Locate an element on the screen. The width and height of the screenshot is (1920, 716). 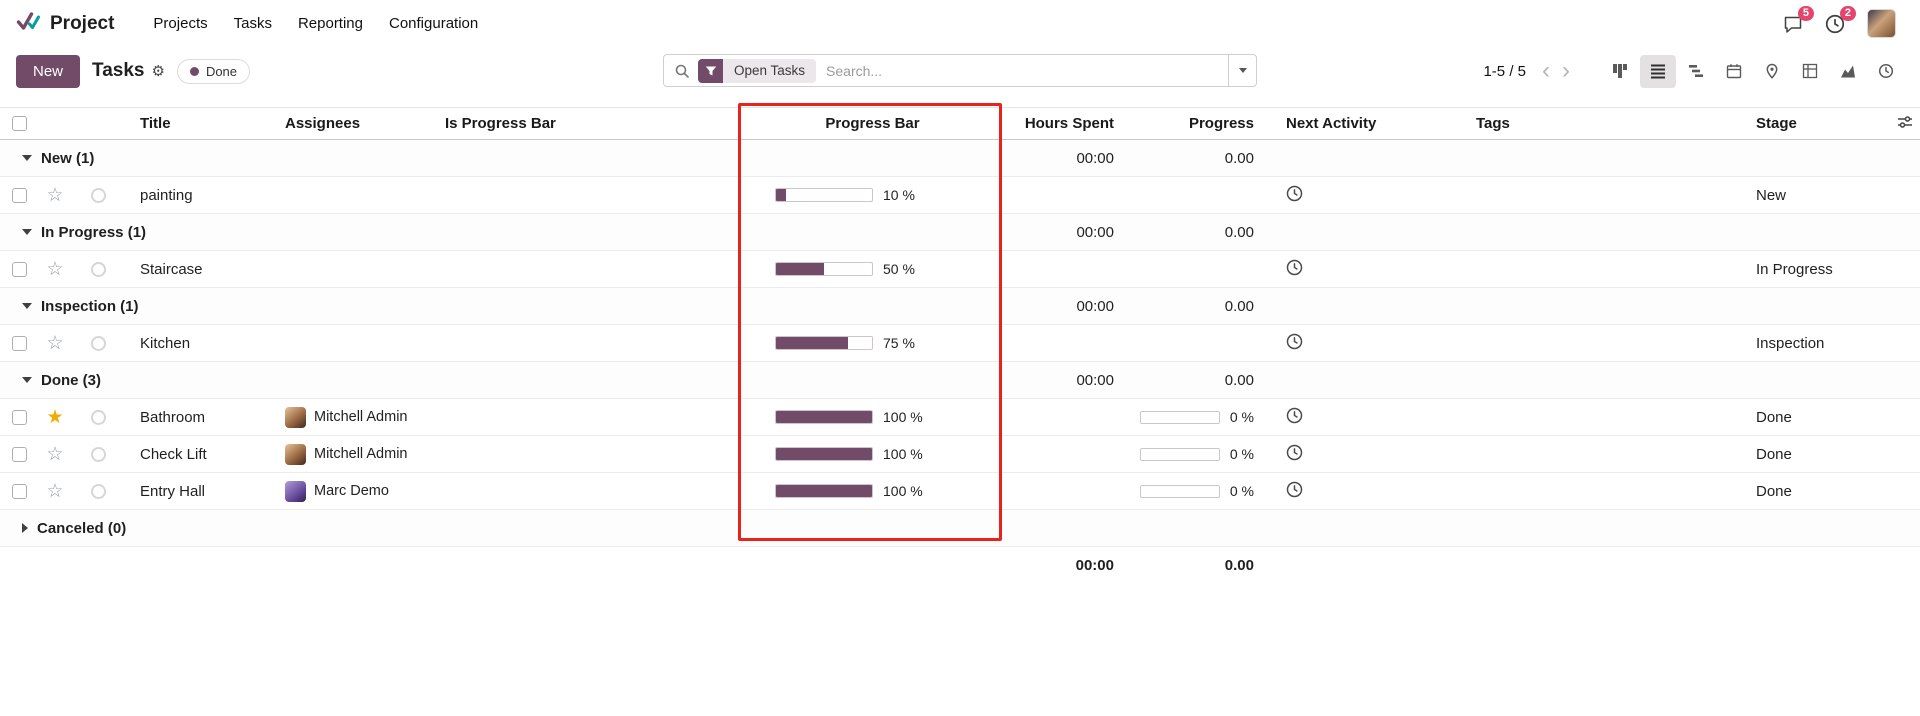
column-header-progress: Progress is located at coordinates (1221, 123).